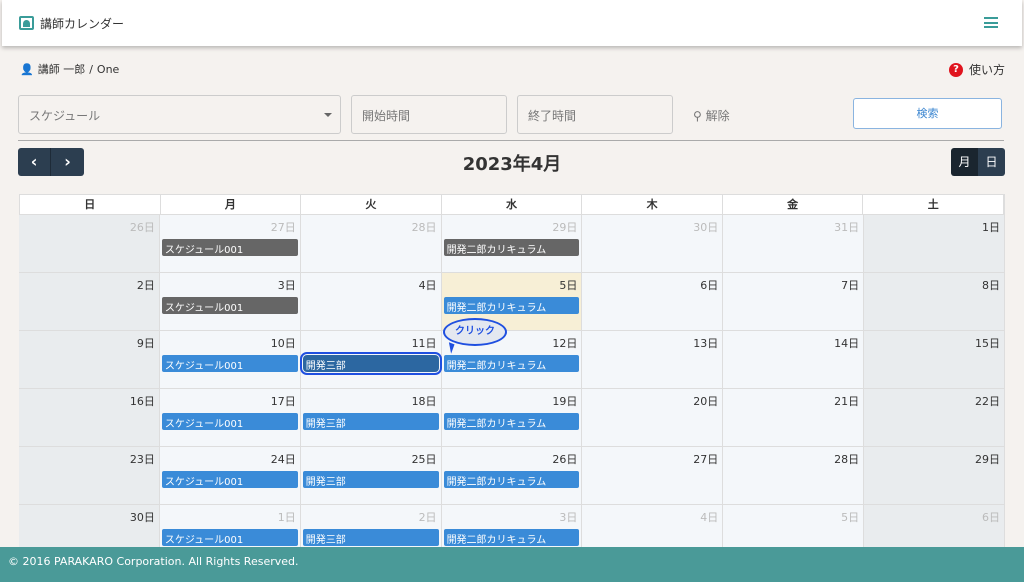 The image size is (1024, 582). What do you see at coordinates (61, 69) in the screenshot?
I see `user-name: 講師 一郎` at bounding box center [61, 69].